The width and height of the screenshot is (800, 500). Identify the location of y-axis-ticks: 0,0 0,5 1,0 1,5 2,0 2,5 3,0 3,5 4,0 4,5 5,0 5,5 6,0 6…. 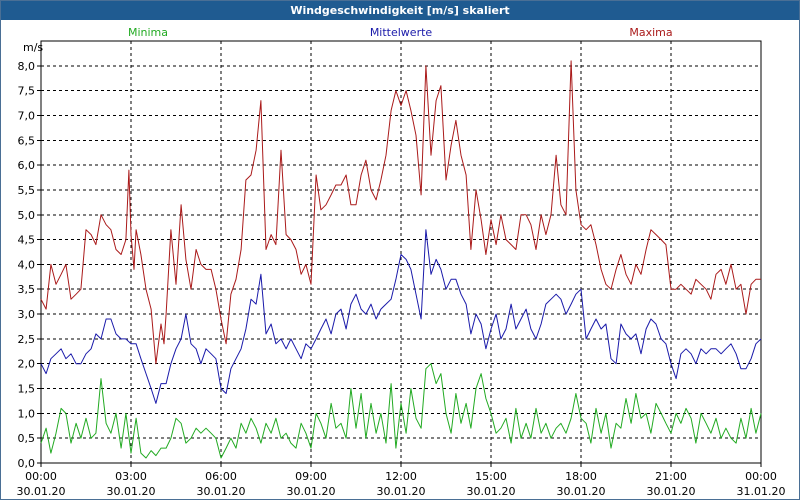
(27, 265).